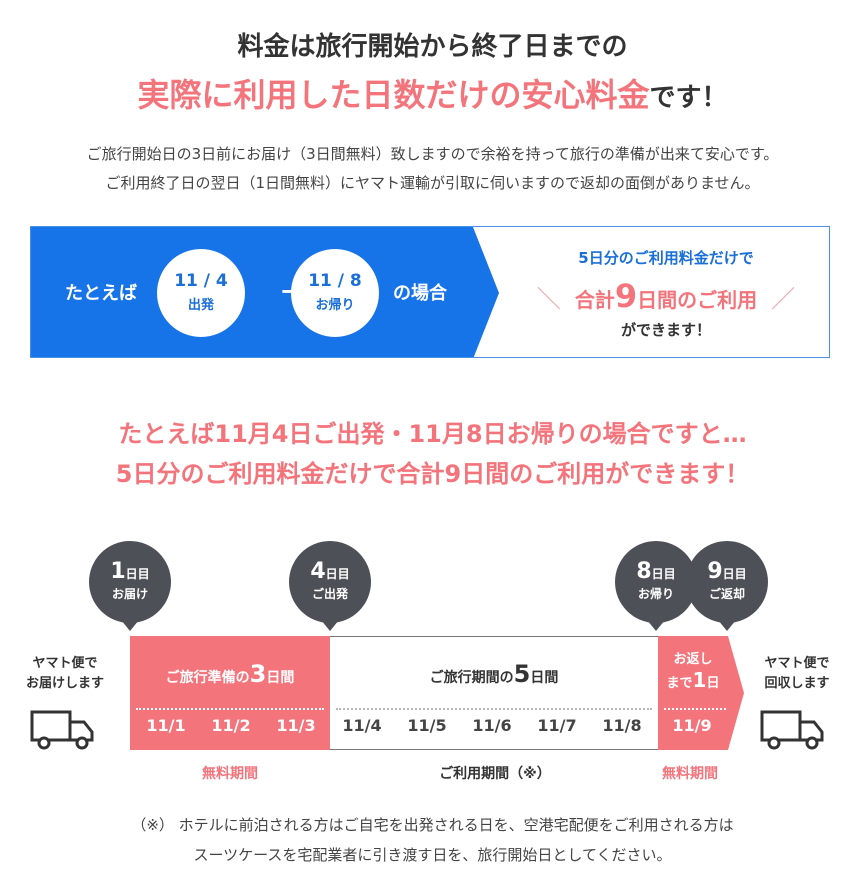 Image resolution: width=865 pixels, height=878 pixels. What do you see at coordinates (329, 594) in the screenshot?
I see `bubble-day4-label: ご出発` at bounding box center [329, 594].